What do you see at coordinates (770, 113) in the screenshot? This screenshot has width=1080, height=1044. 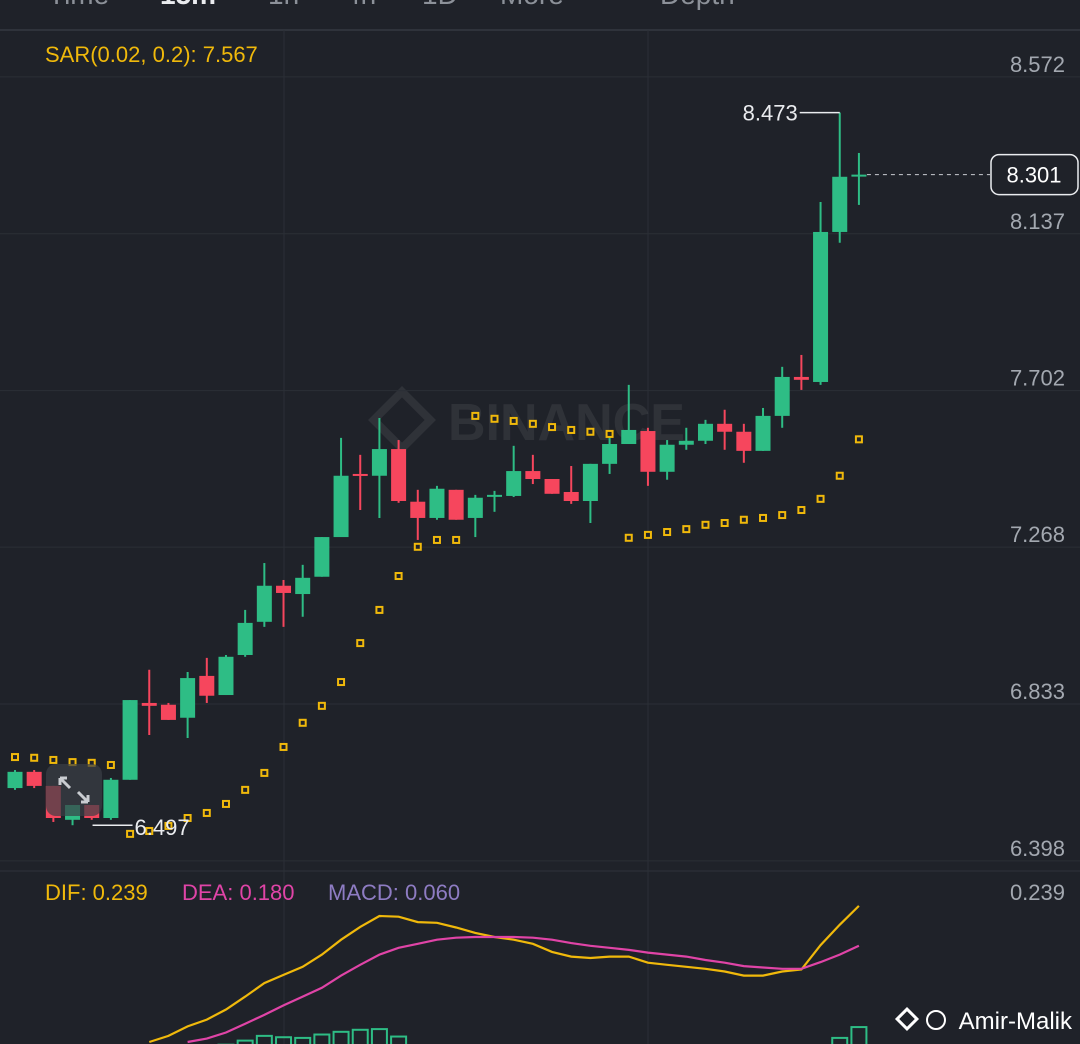 I see `high-label: 8.473` at bounding box center [770, 113].